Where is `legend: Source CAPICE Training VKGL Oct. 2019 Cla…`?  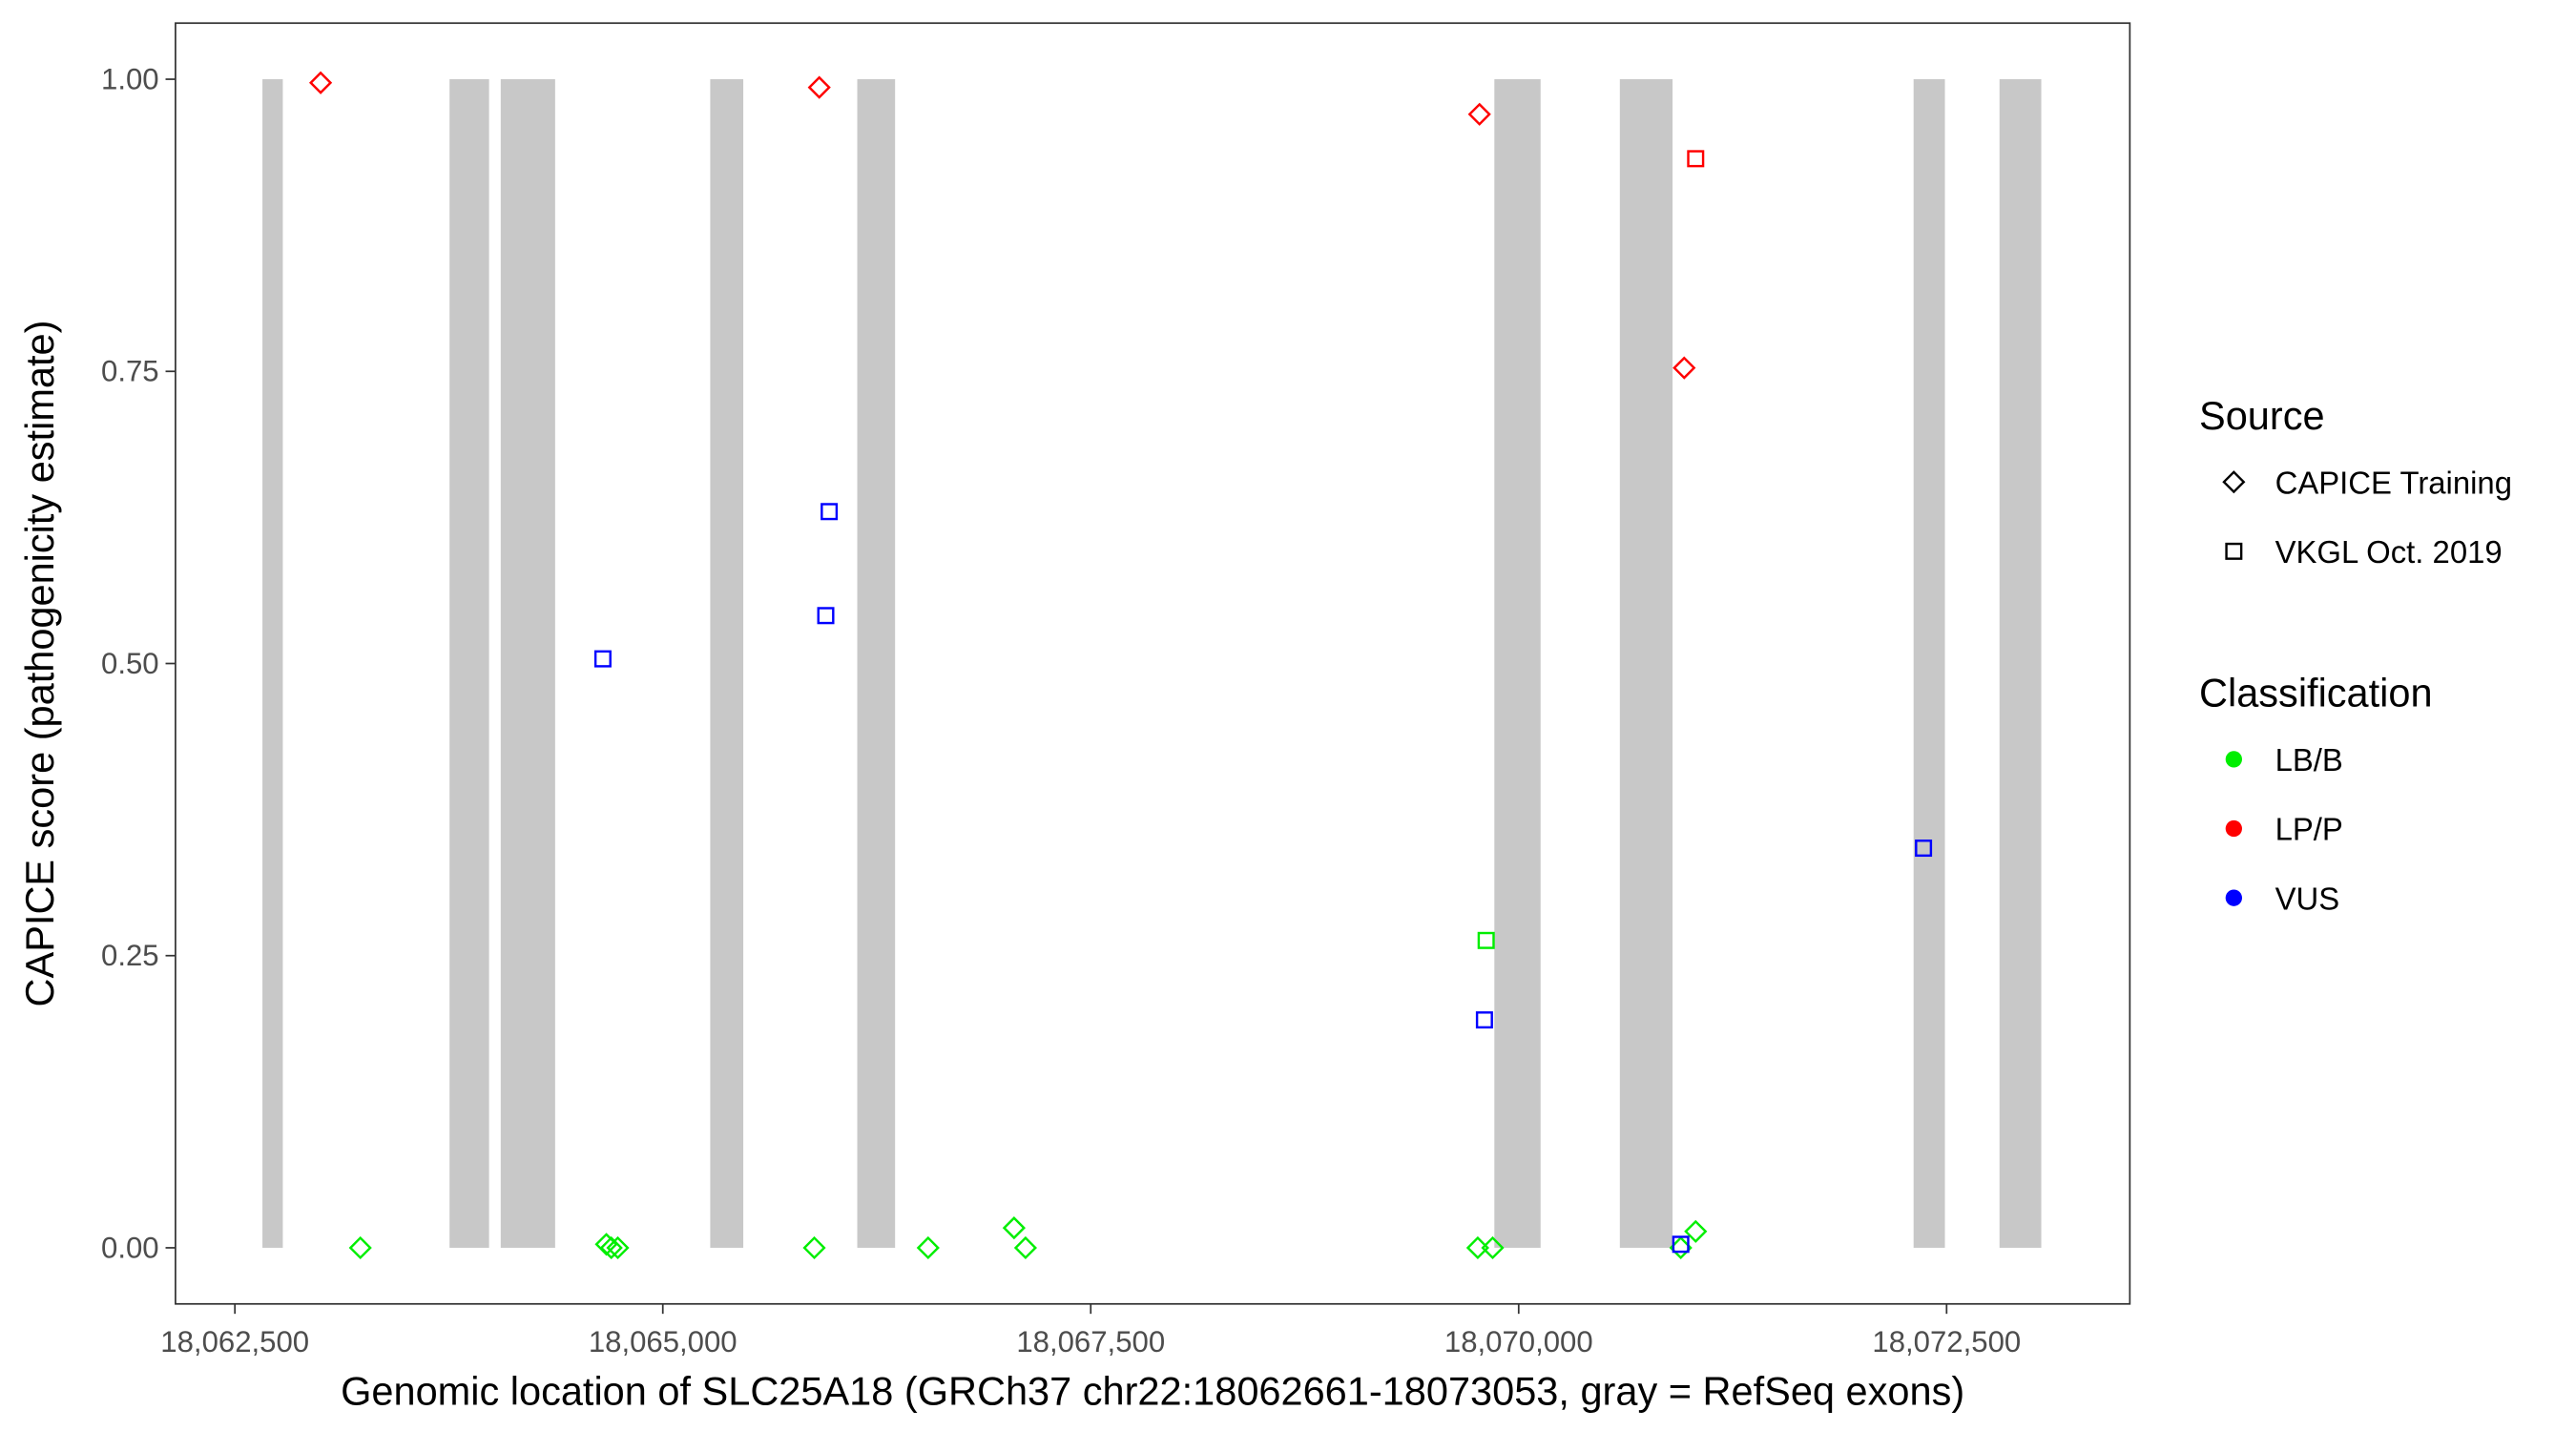
legend: Source CAPICE Training VKGL Oct. 2019 Cla… is located at coordinates (2355, 654).